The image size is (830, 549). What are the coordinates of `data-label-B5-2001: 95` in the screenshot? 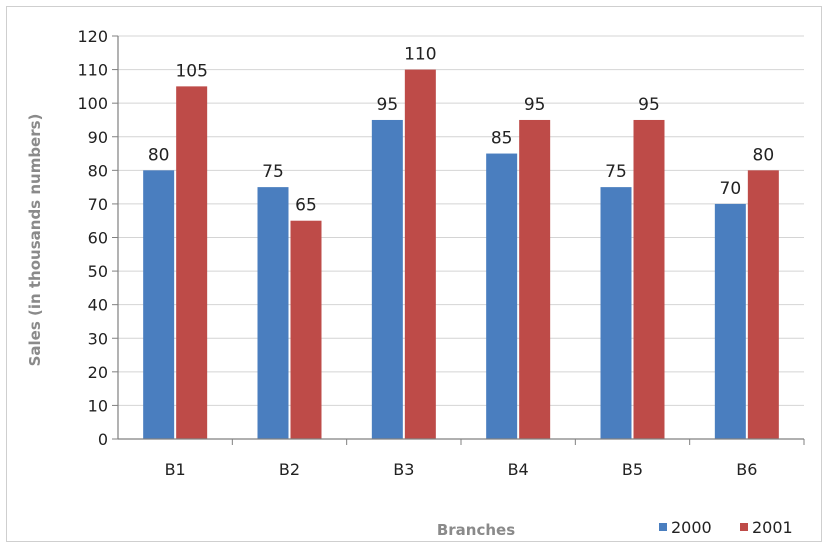 It's located at (649, 105).